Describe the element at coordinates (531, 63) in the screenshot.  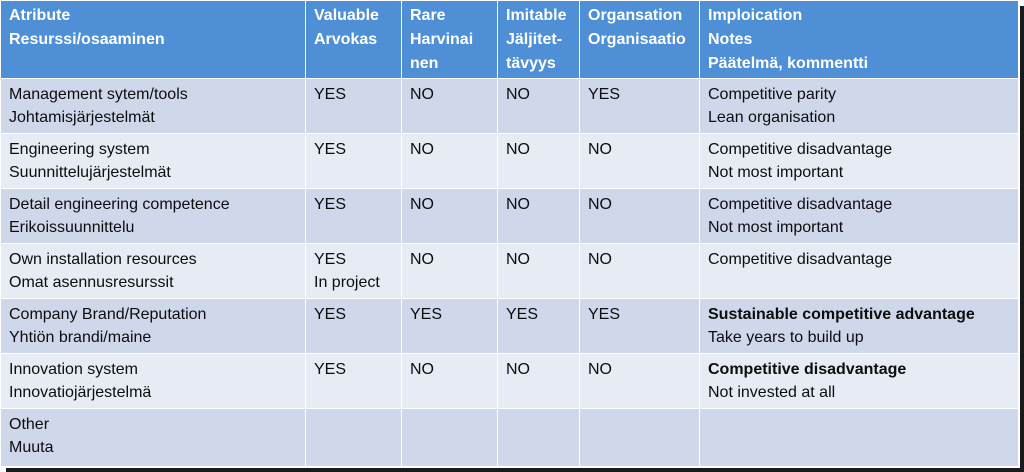
I see `header-imitable-line: tävyys` at that location.